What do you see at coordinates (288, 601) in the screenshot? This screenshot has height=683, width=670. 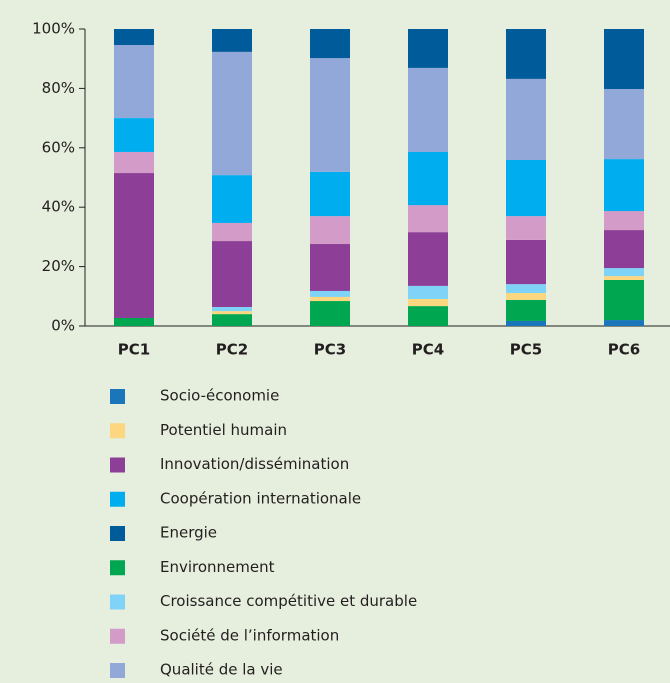 I see `legend-label: Croissance compétitive et durable` at bounding box center [288, 601].